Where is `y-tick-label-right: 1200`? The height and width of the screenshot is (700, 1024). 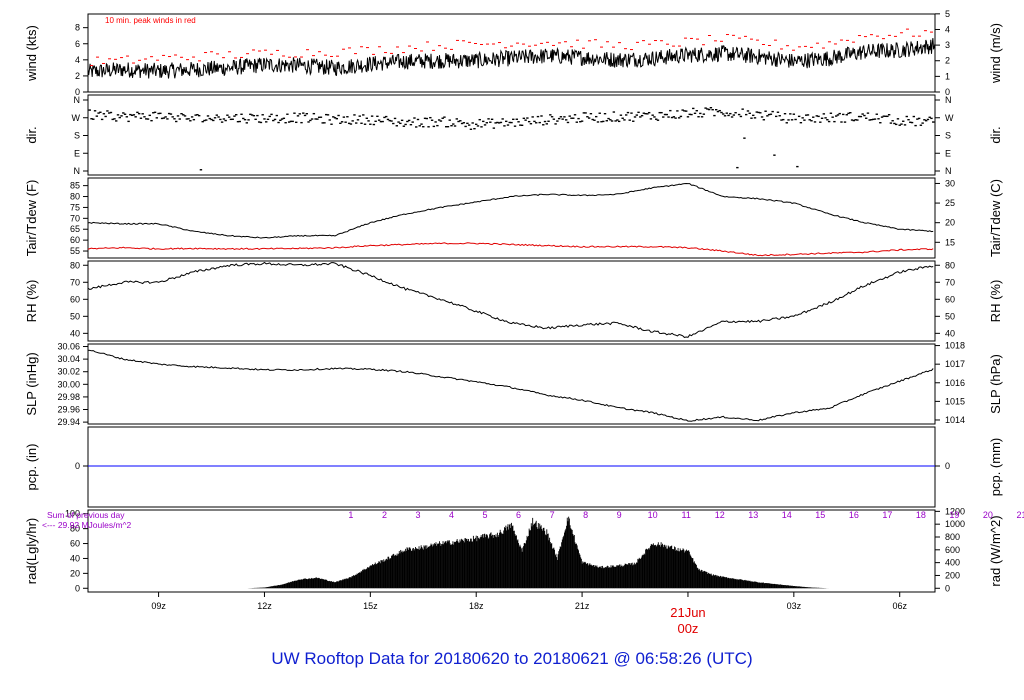 y-tick-label-right: 1200 is located at coordinates (955, 511).